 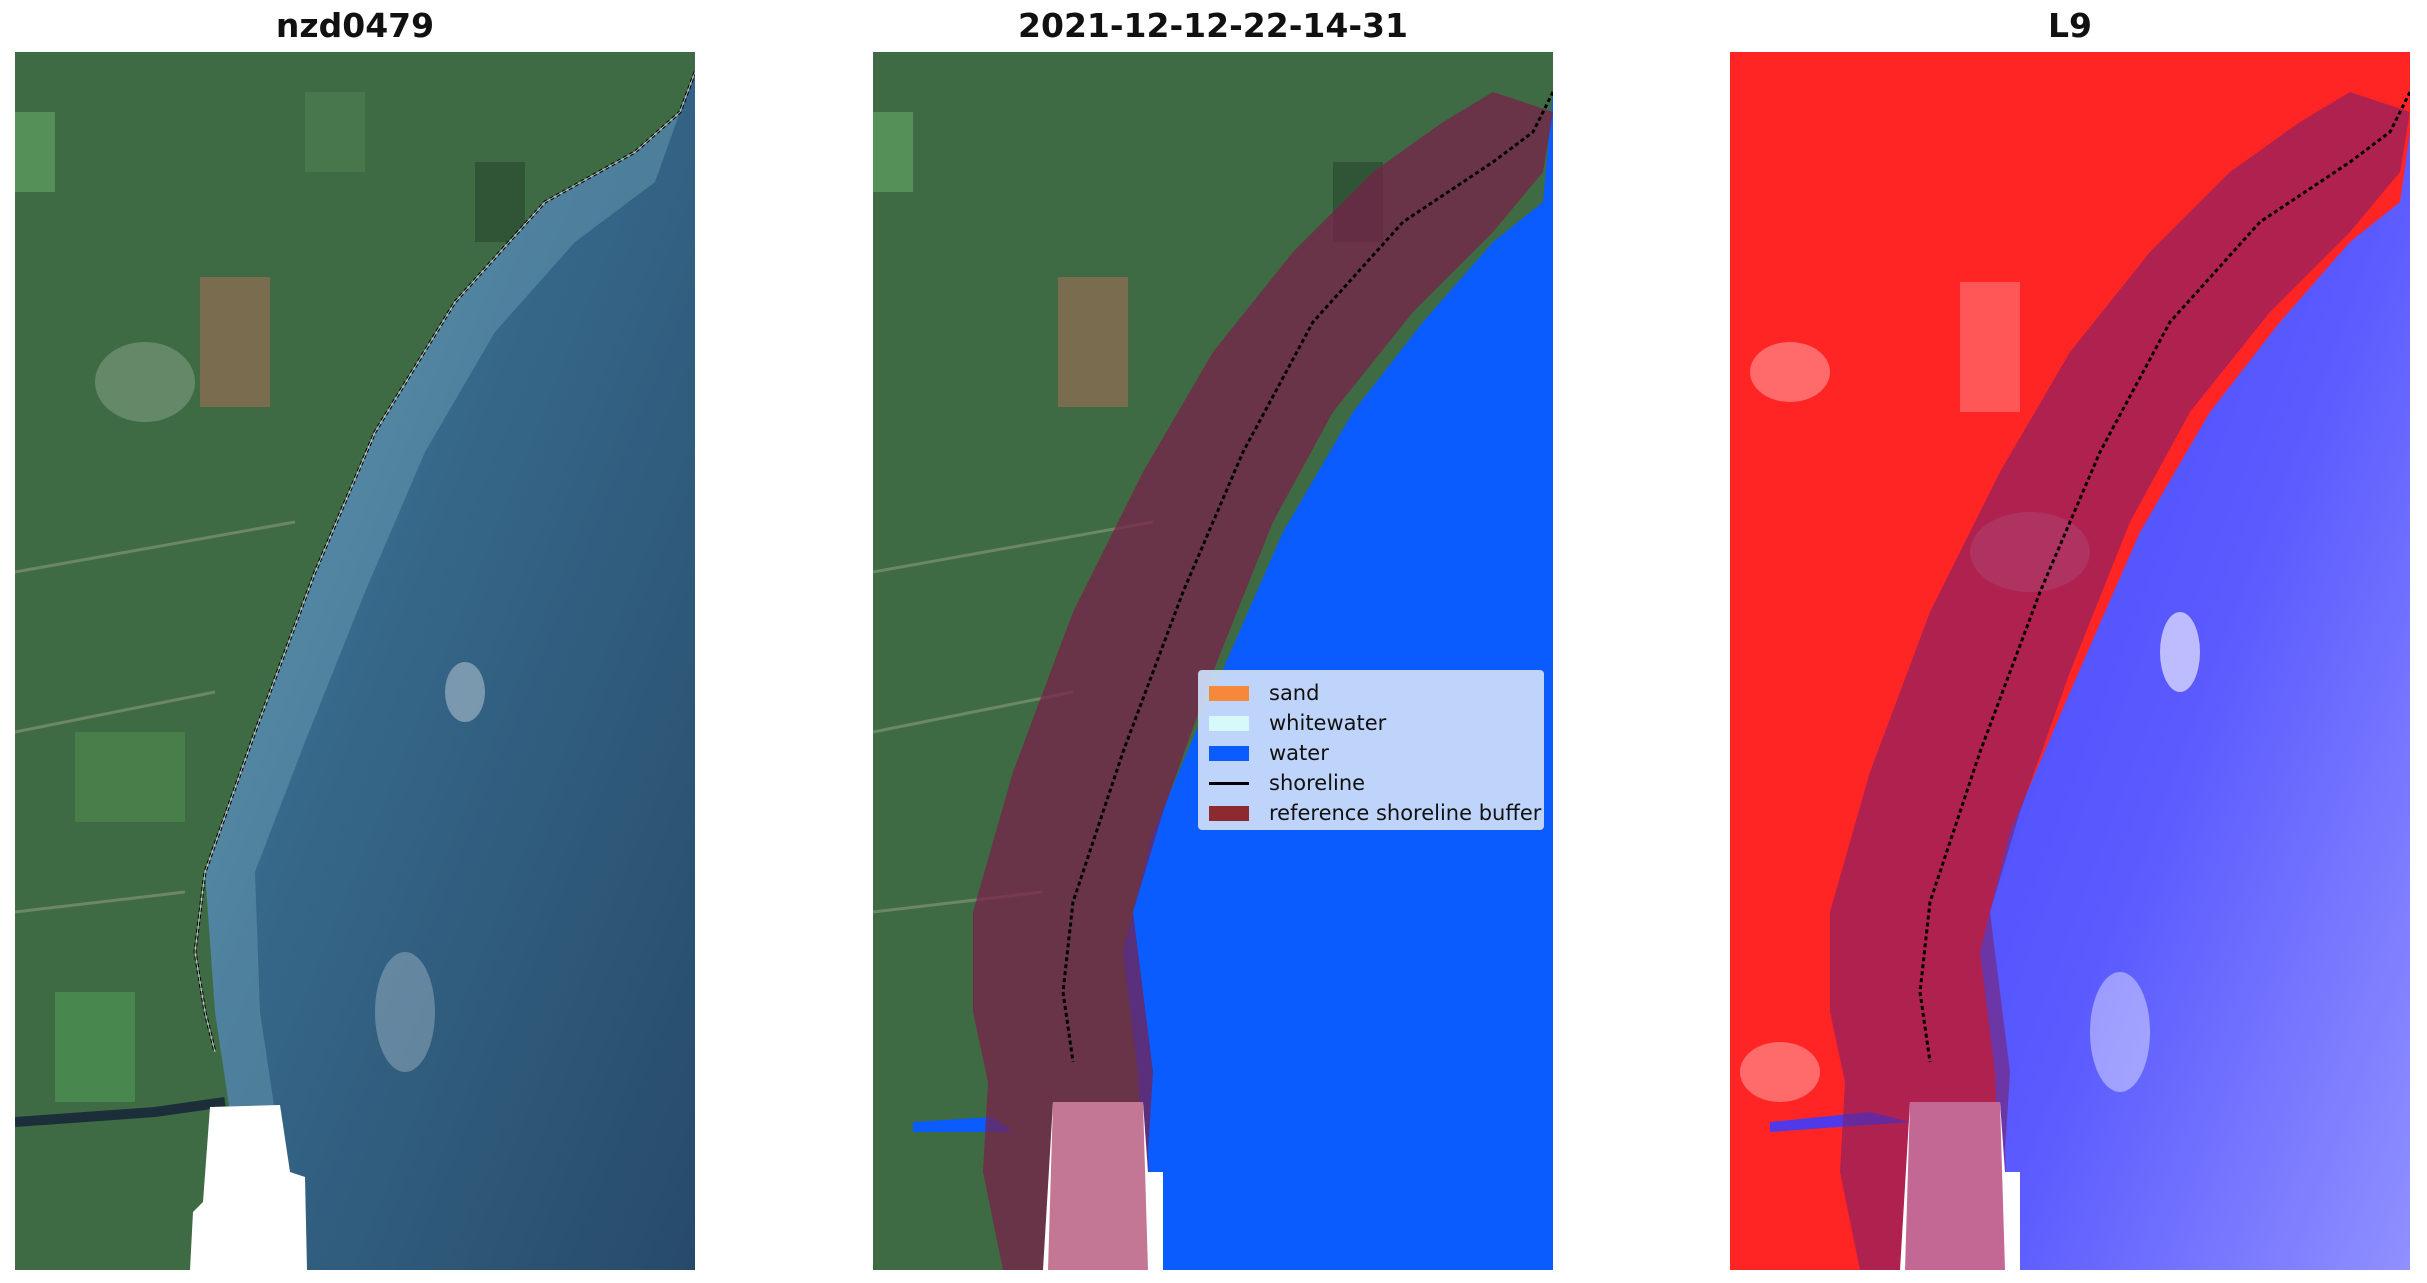 What do you see at coordinates (1229, 813) in the screenshot?
I see `buffer-swatch` at bounding box center [1229, 813].